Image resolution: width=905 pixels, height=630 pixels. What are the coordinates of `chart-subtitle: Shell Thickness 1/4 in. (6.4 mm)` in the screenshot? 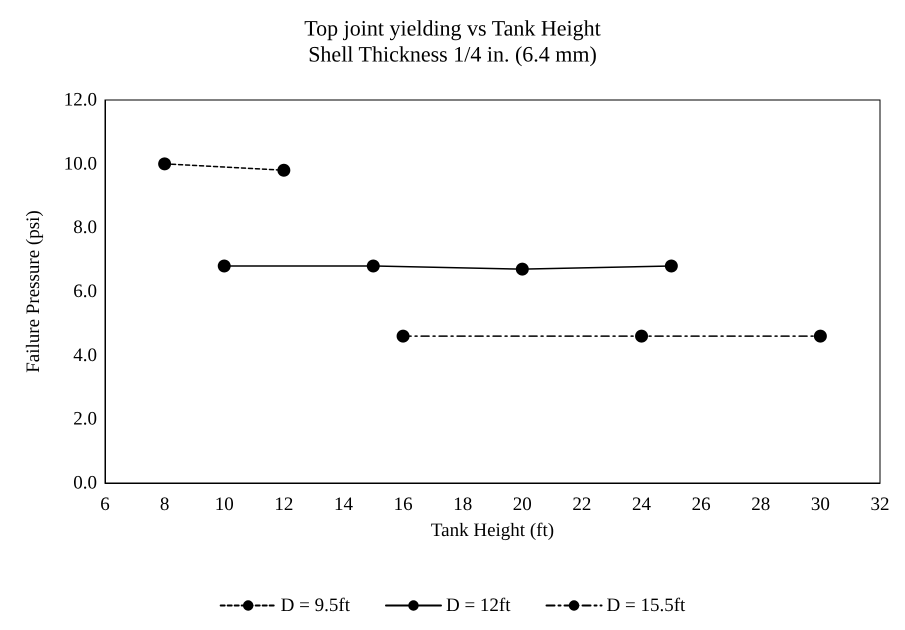 It's located at (452, 54).